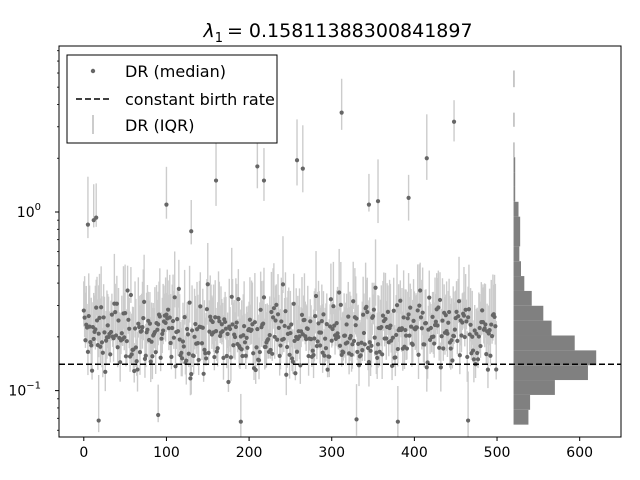 The height and width of the screenshot is (480, 640). I want to click on x-tick-label: 600, so click(579, 453).